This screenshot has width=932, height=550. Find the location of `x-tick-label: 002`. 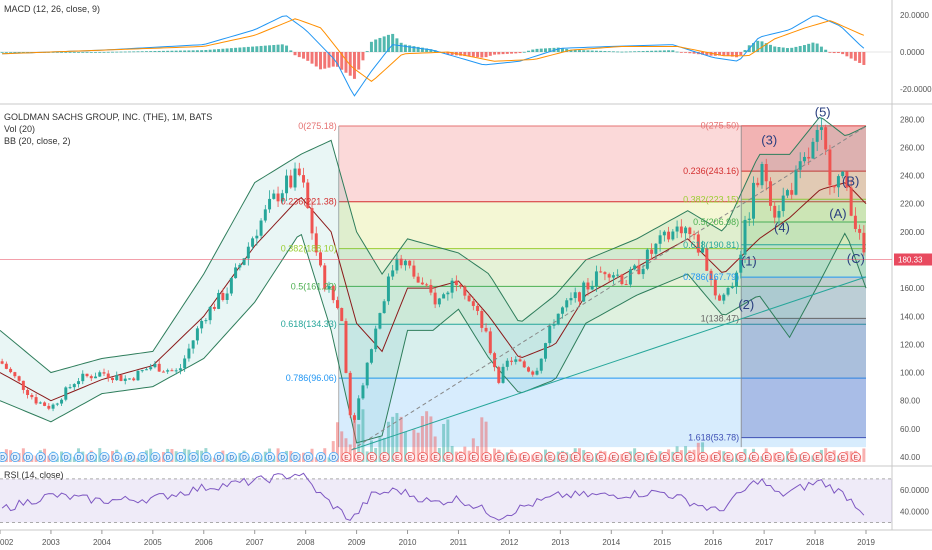

x-tick-label: 002 is located at coordinates (7, 542).